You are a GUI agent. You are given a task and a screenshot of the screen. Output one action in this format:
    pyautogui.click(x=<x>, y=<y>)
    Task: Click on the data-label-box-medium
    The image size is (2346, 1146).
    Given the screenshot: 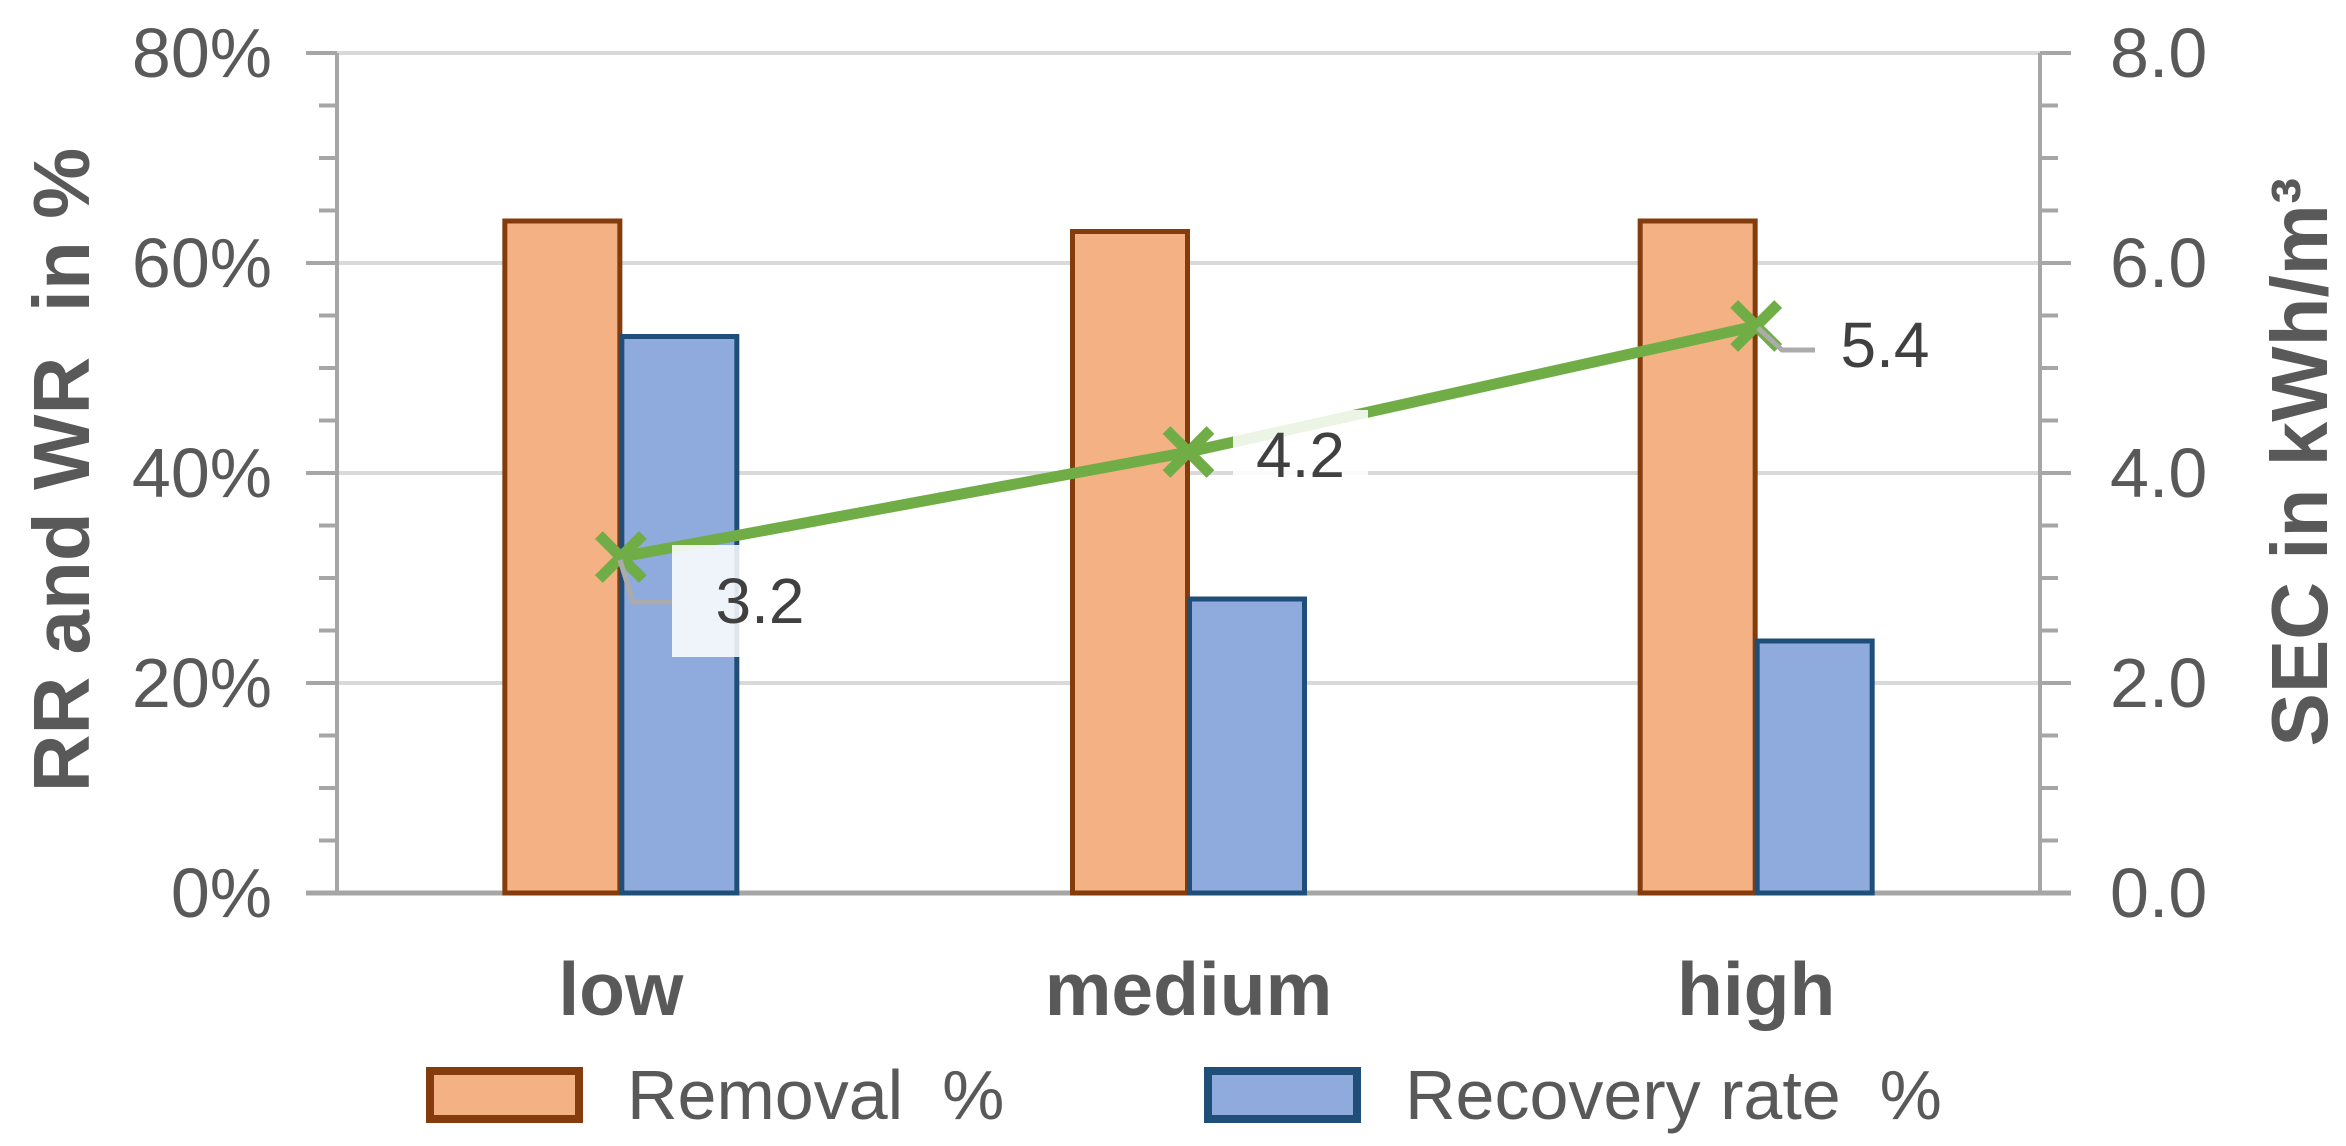 What is the action you would take?
    pyautogui.click(x=1300, y=455)
    